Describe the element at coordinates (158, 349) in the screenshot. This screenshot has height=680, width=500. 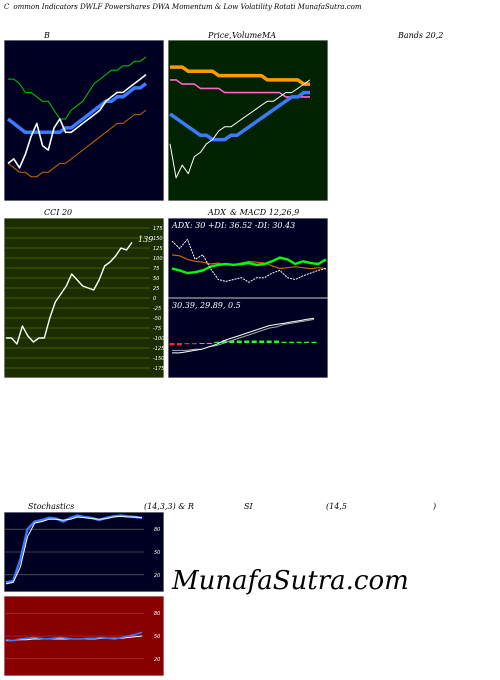
I see `cci-tick-label: -125` at that location.